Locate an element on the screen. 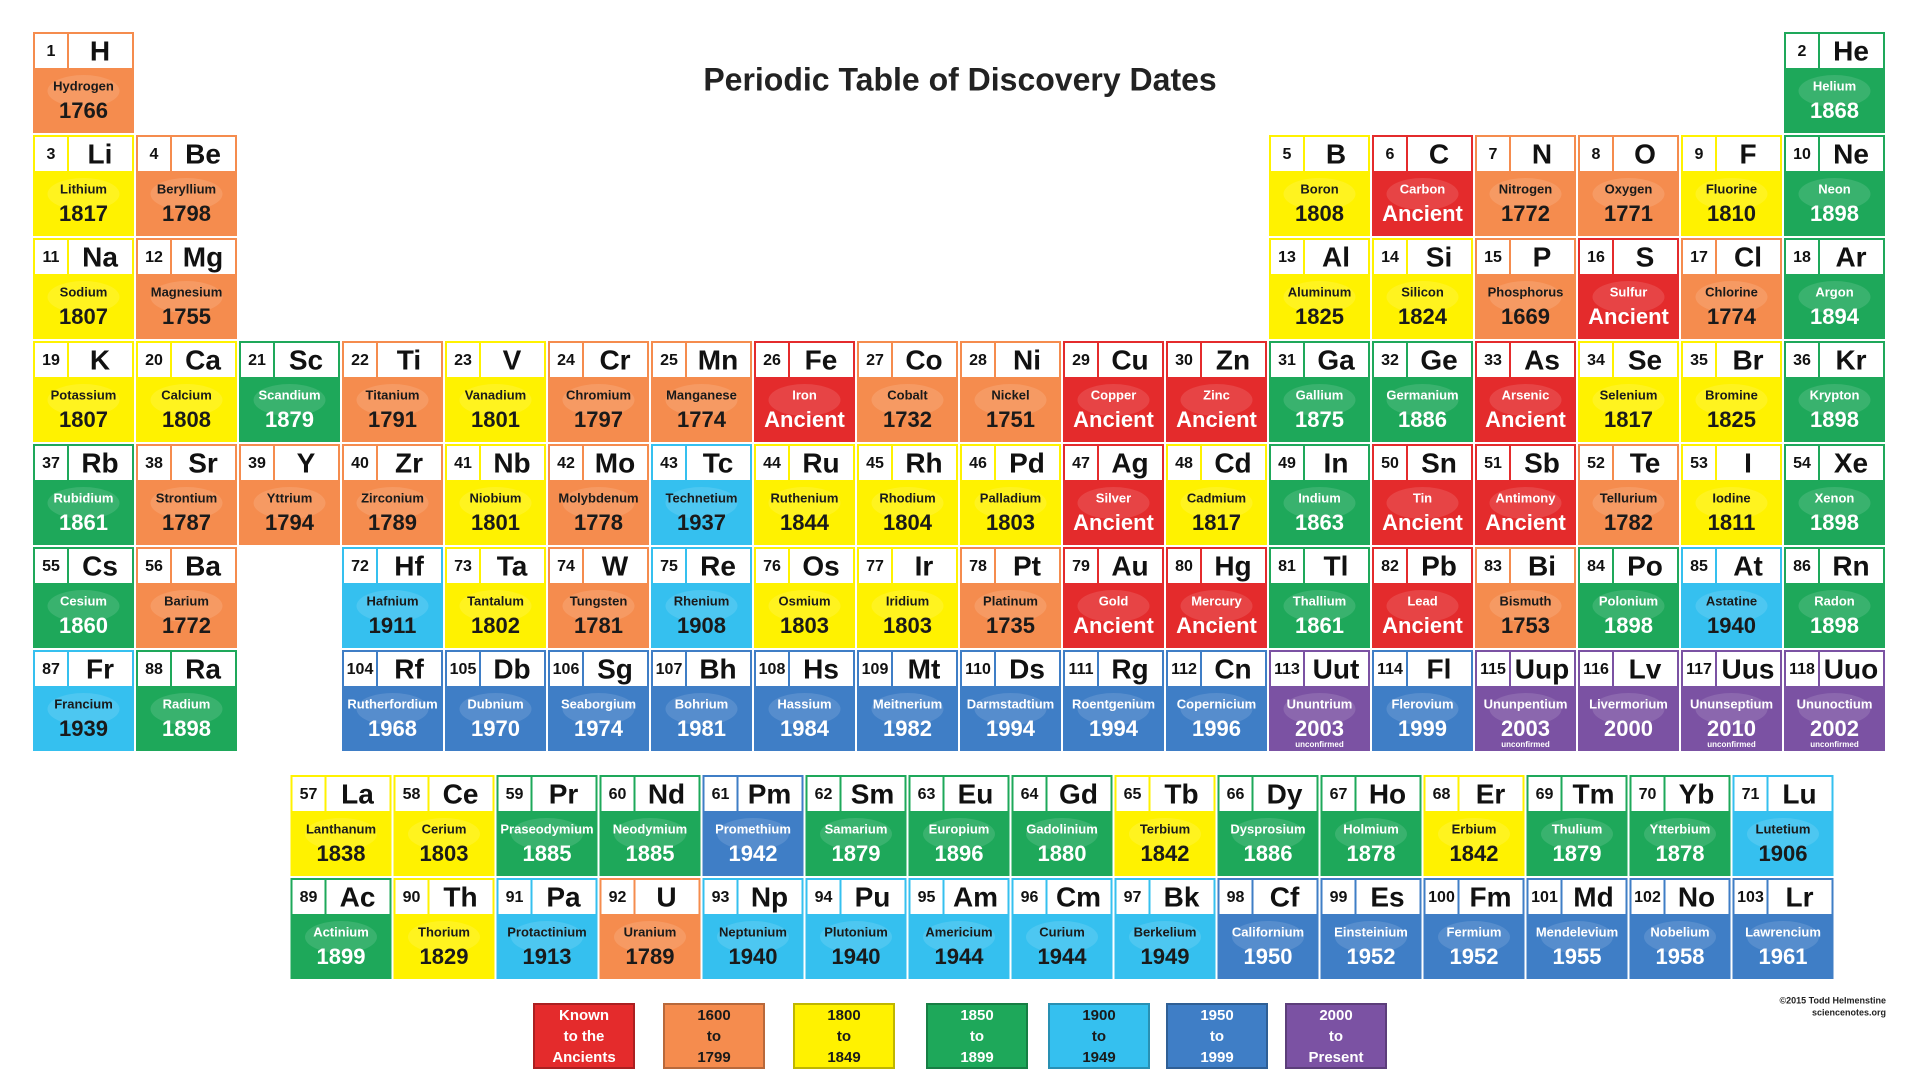 The width and height of the screenshot is (1920, 1080). element-cell: 27 Co Cobalt 1732 is located at coordinates (907, 391).